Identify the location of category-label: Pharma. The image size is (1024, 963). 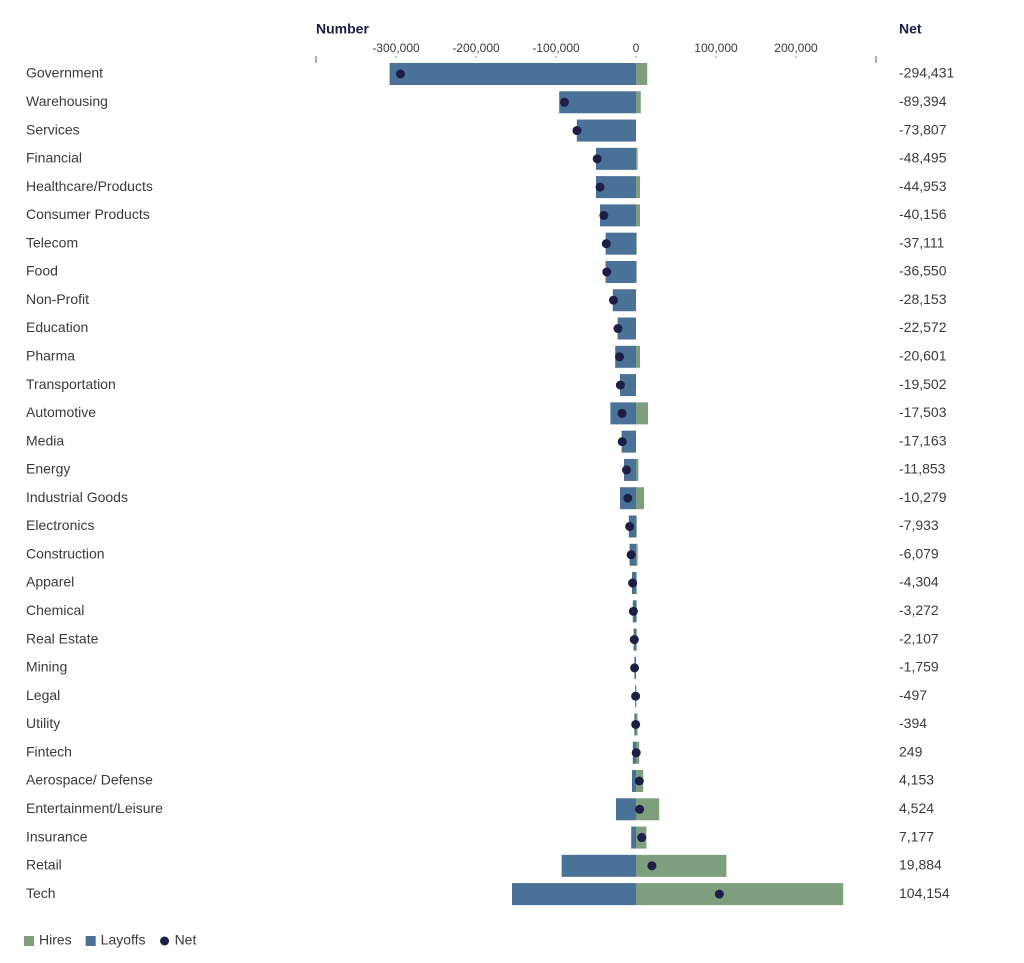
(50, 356).